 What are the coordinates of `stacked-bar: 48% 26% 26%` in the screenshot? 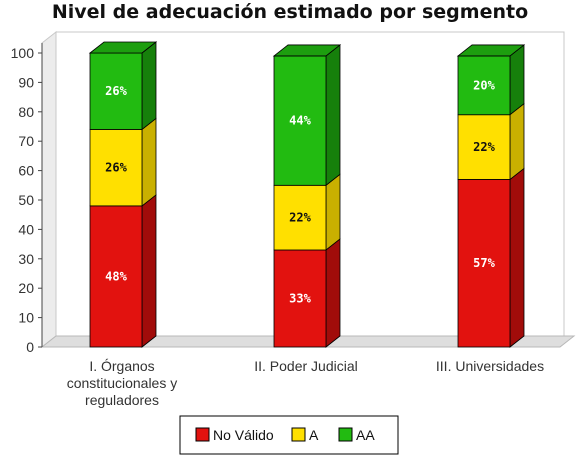 It's located at (123, 194).